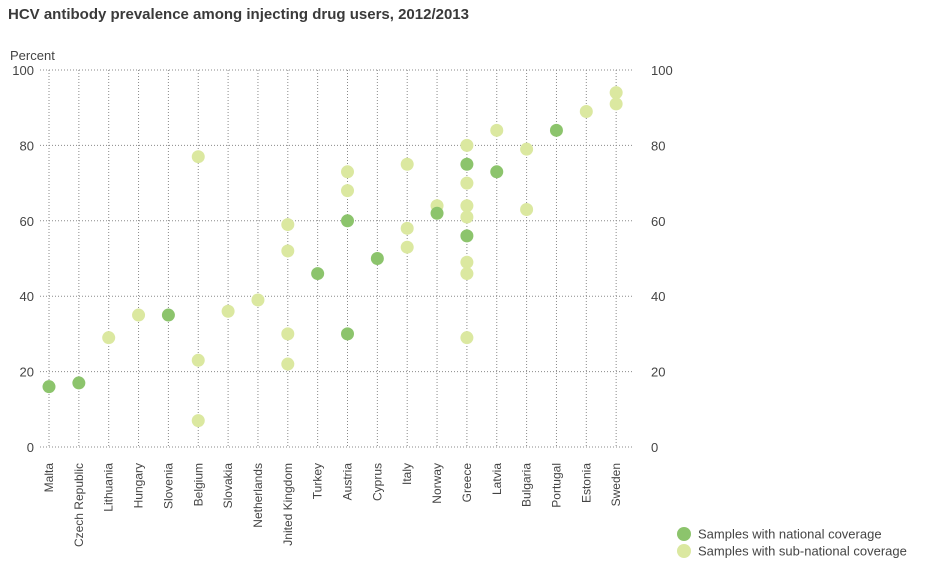 This screenshot has height=563, width=932. Describe the element at coordinates (658, 372) in the screenshot. I see `y-tick-label-right: 20` at that location.